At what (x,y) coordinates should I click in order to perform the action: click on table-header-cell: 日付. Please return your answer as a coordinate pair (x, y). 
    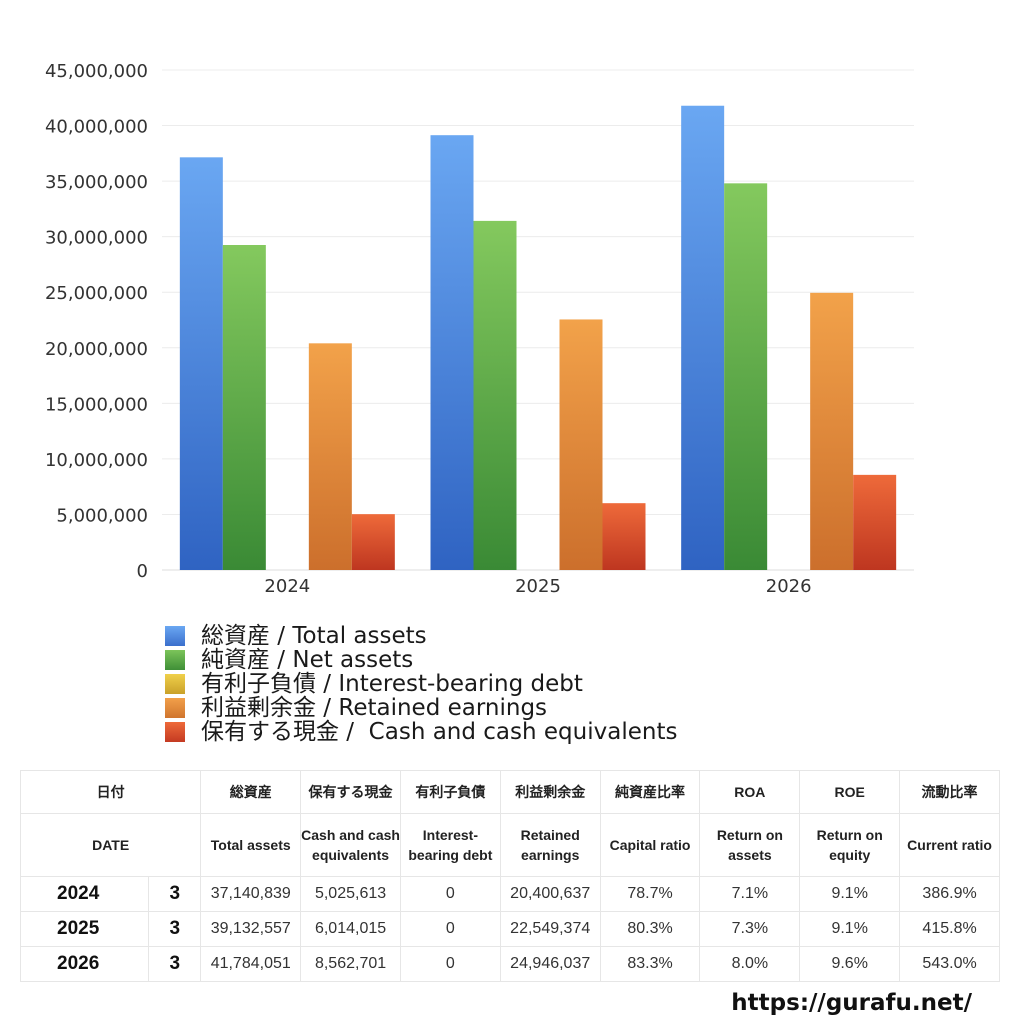
    Looking at the image, I should click on (110, 792).